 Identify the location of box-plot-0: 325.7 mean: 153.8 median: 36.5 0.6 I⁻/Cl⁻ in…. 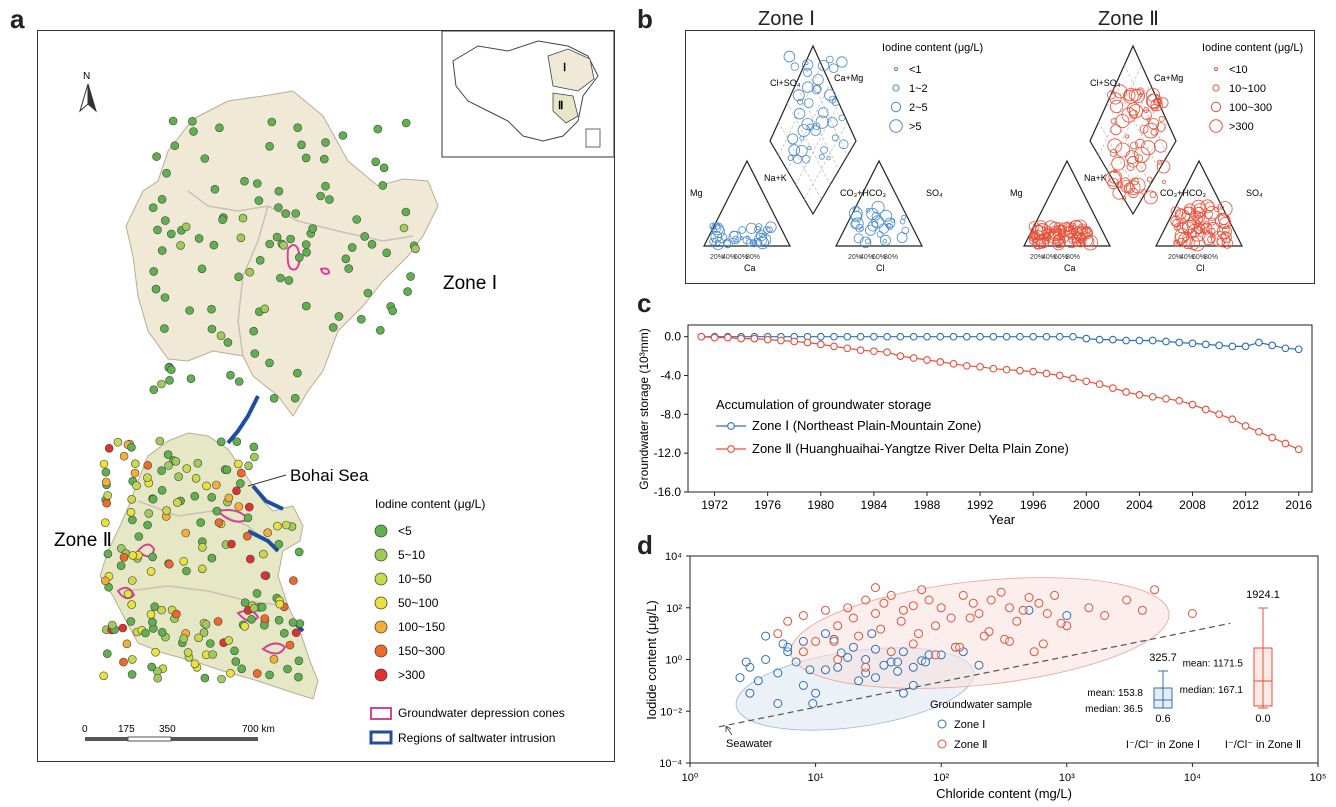
(1142, 701).